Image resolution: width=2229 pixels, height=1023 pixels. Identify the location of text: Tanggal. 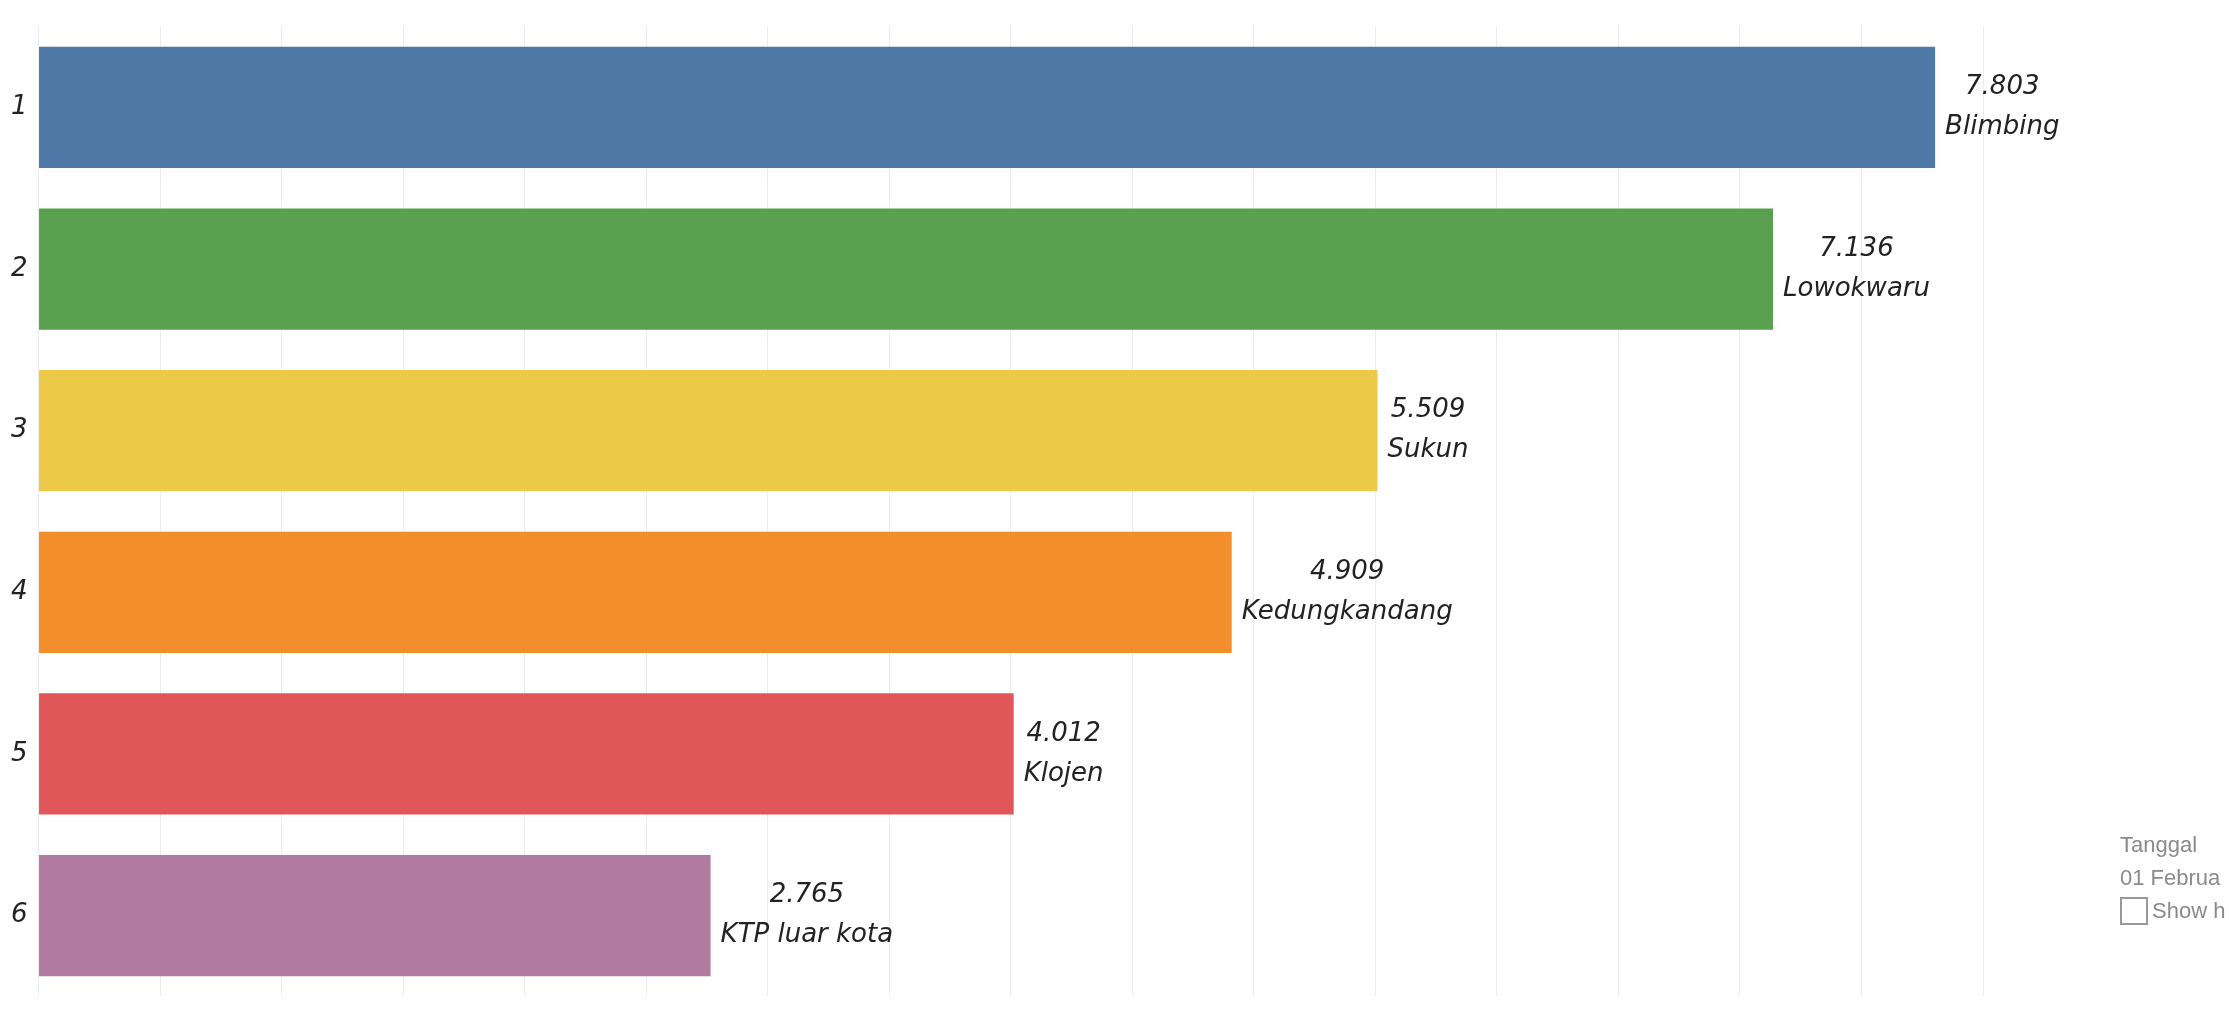
(2159, 845).